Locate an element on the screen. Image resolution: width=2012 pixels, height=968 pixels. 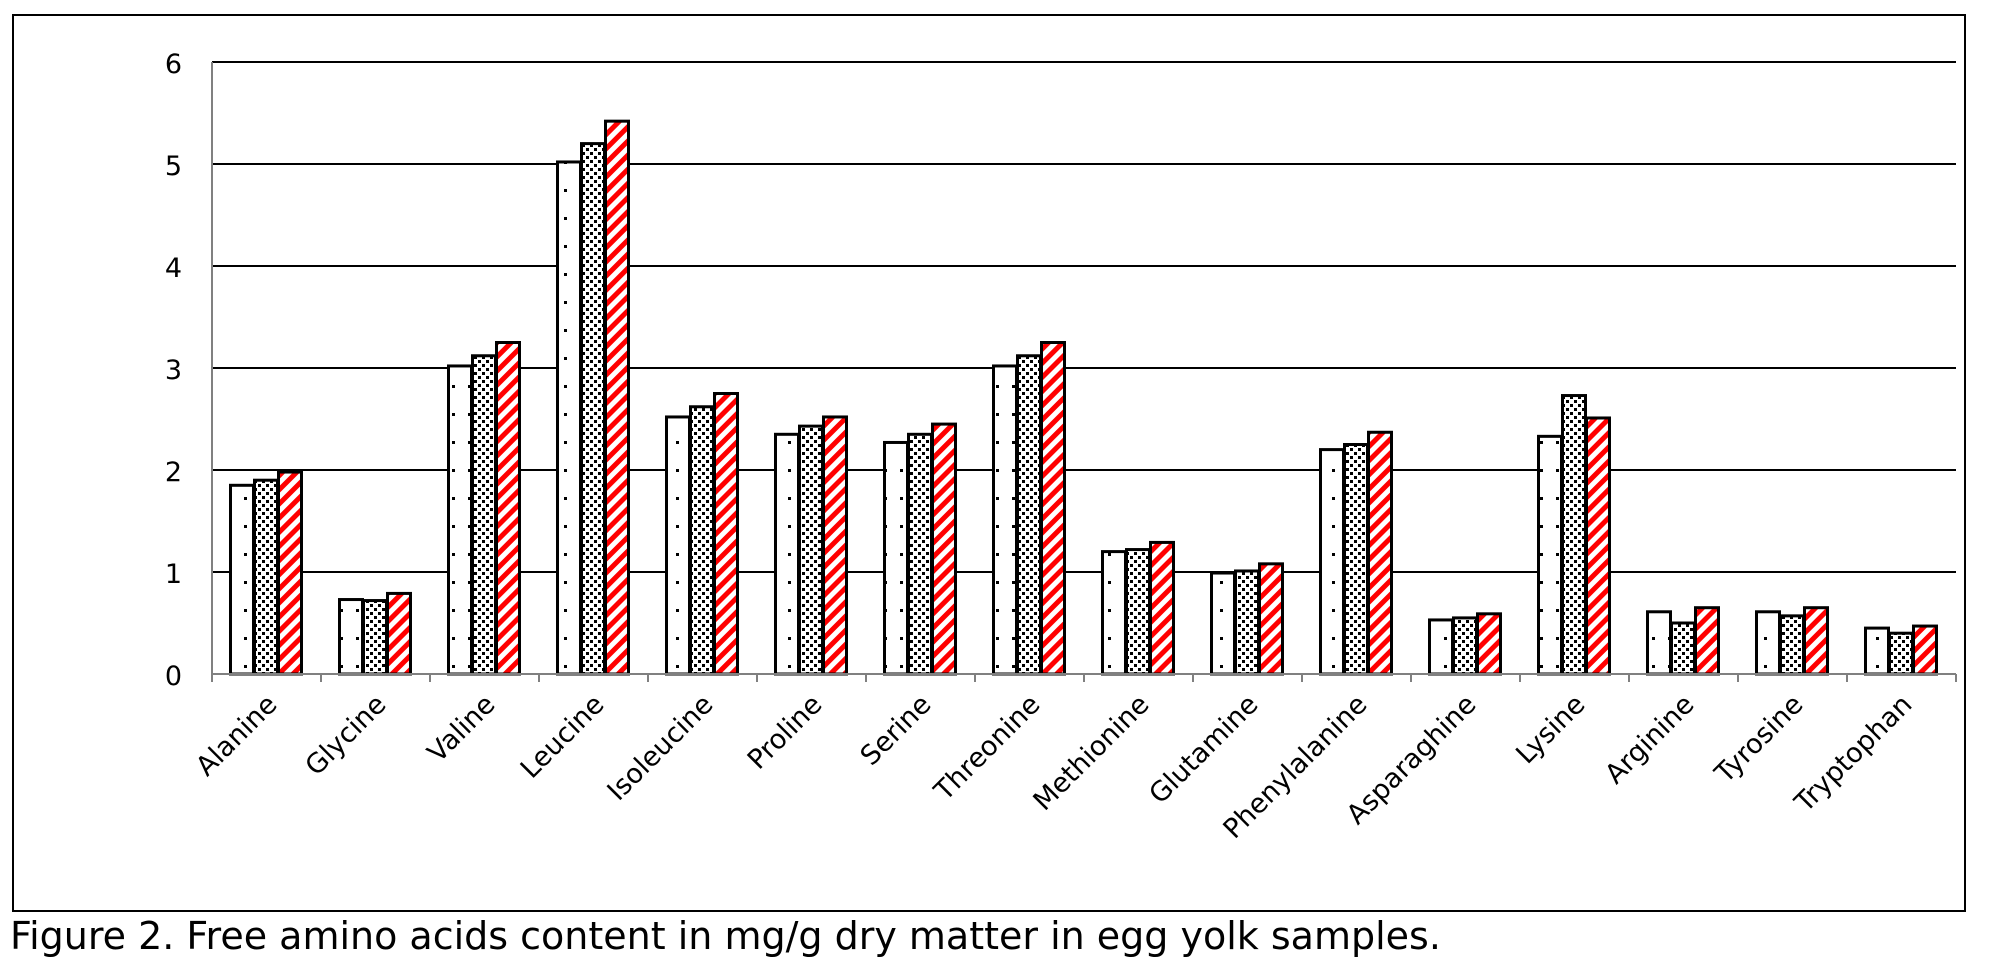
y-tick-label: 6 is located at coordinates (173, 64).